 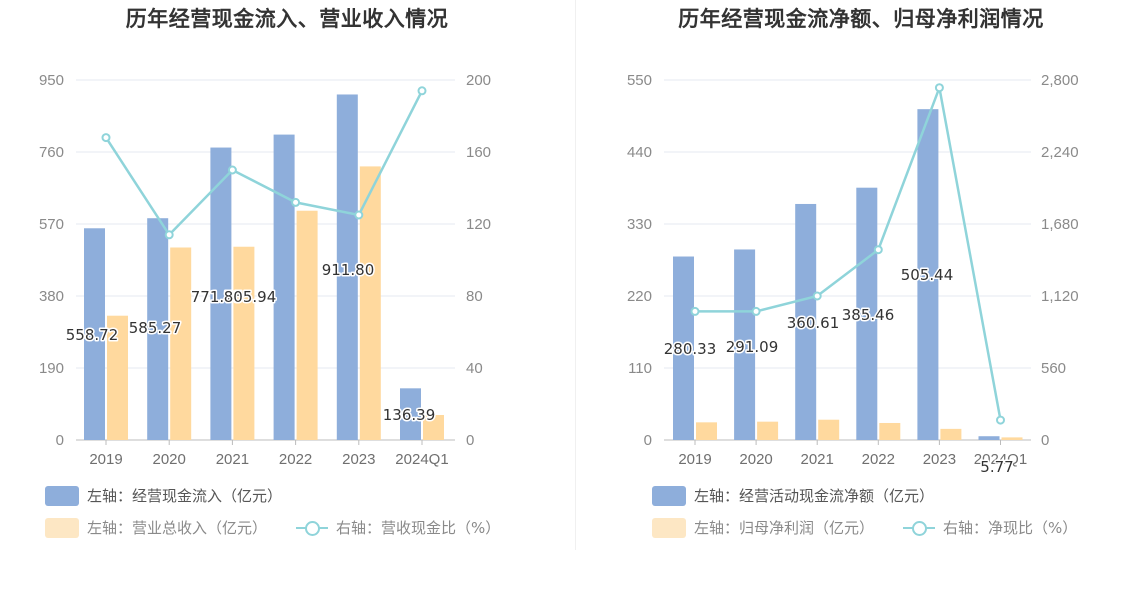 I want to click on panel-divider, so click(x=575, y=275).